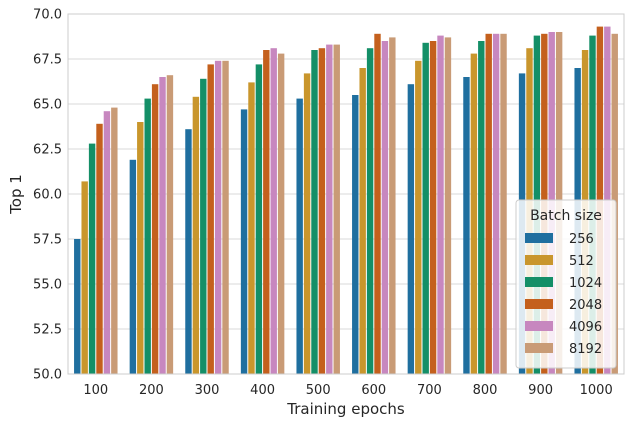  What do you see at coordinates (540, 390) in the screenshot?
I see `x-tick-label: 900` at bounding box center [540, 390].